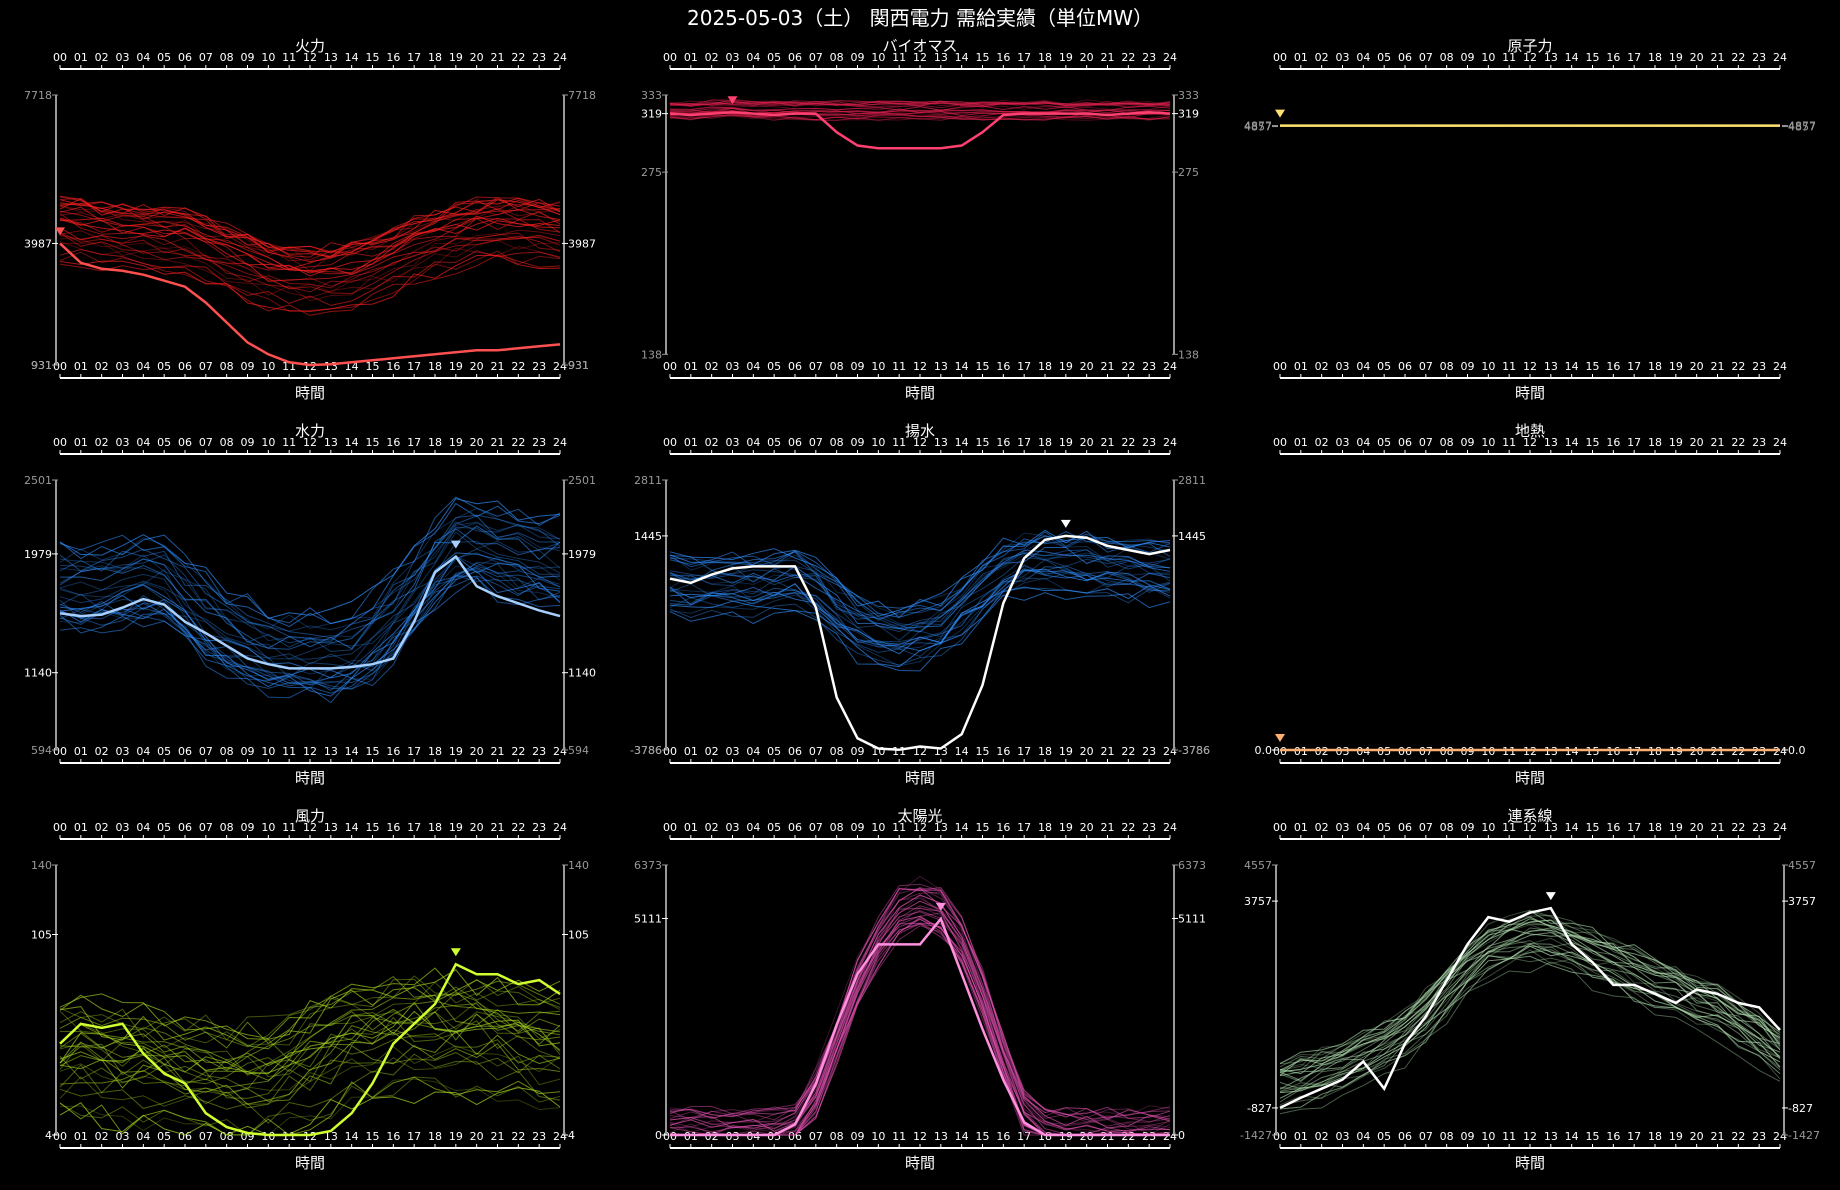  I want to click on hour-tick-label: 21, so click(1108, 366).